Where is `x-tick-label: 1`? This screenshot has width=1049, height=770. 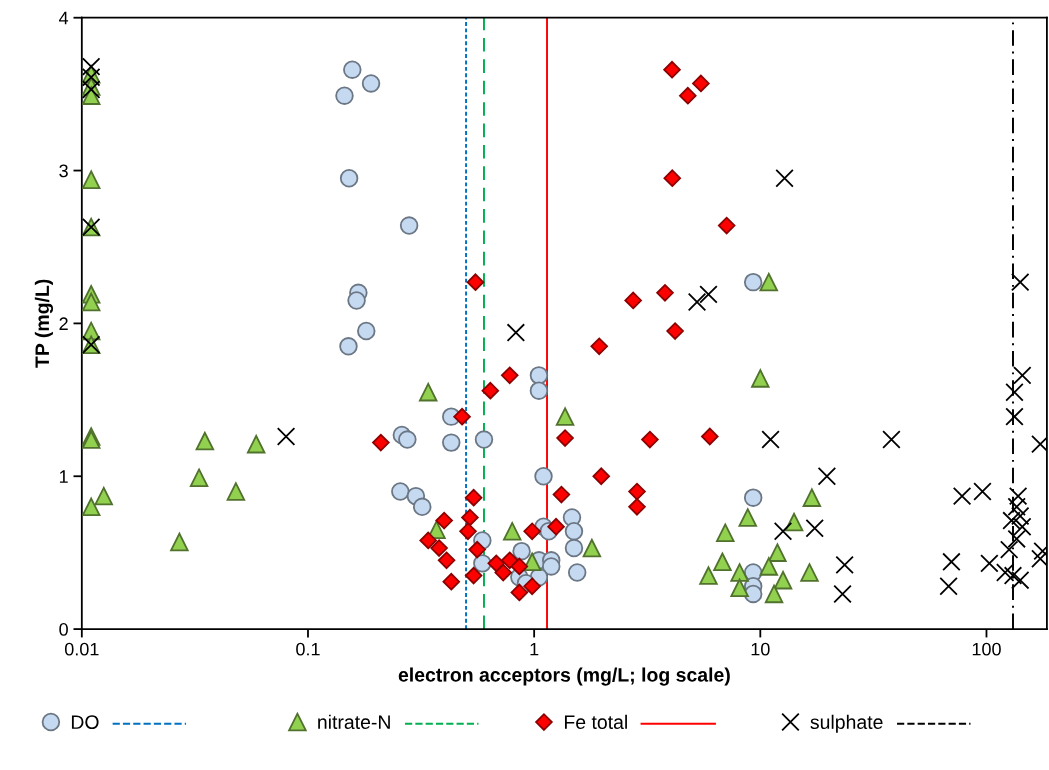
x-tick-label: 1 is located at coordinates (534, 649).